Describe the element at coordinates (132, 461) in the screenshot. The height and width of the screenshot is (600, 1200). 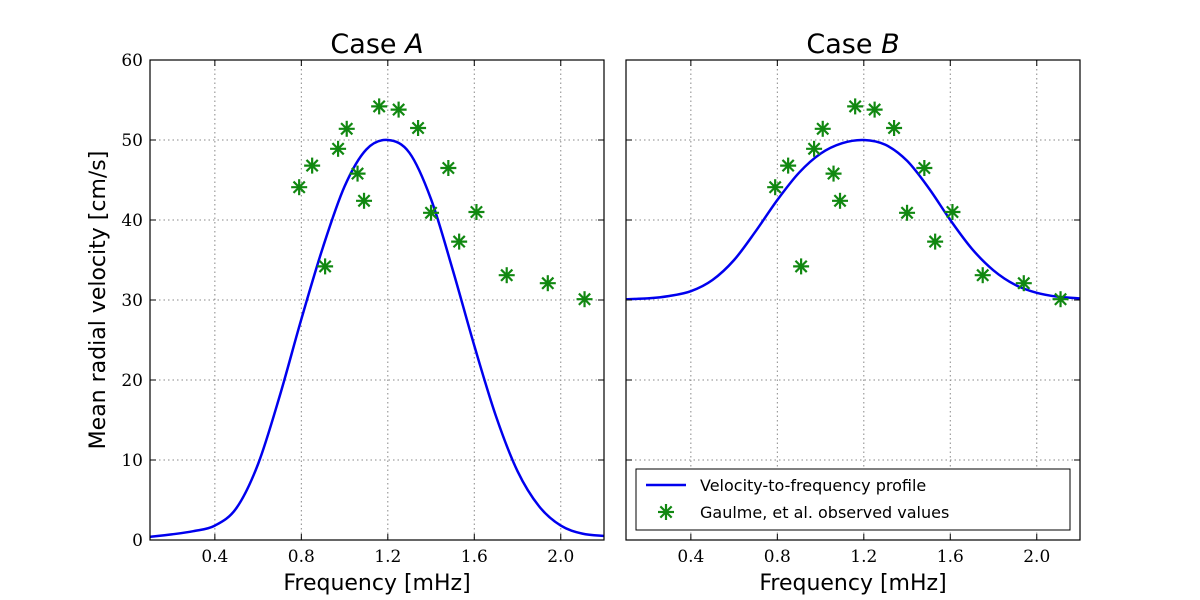
I see `y-tick-label: 10` at that location.